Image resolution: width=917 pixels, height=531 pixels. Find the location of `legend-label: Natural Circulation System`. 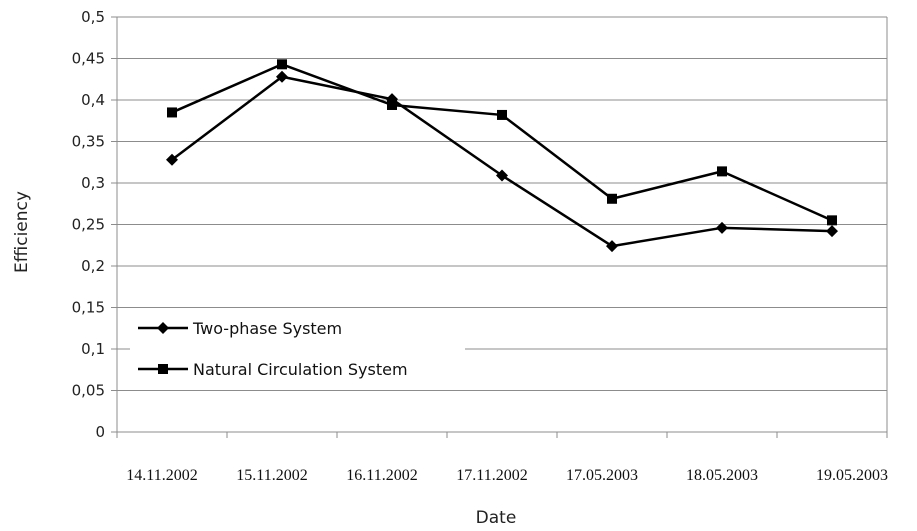

legend-label: Natural Circulation System is located at coordinates (300, 369).